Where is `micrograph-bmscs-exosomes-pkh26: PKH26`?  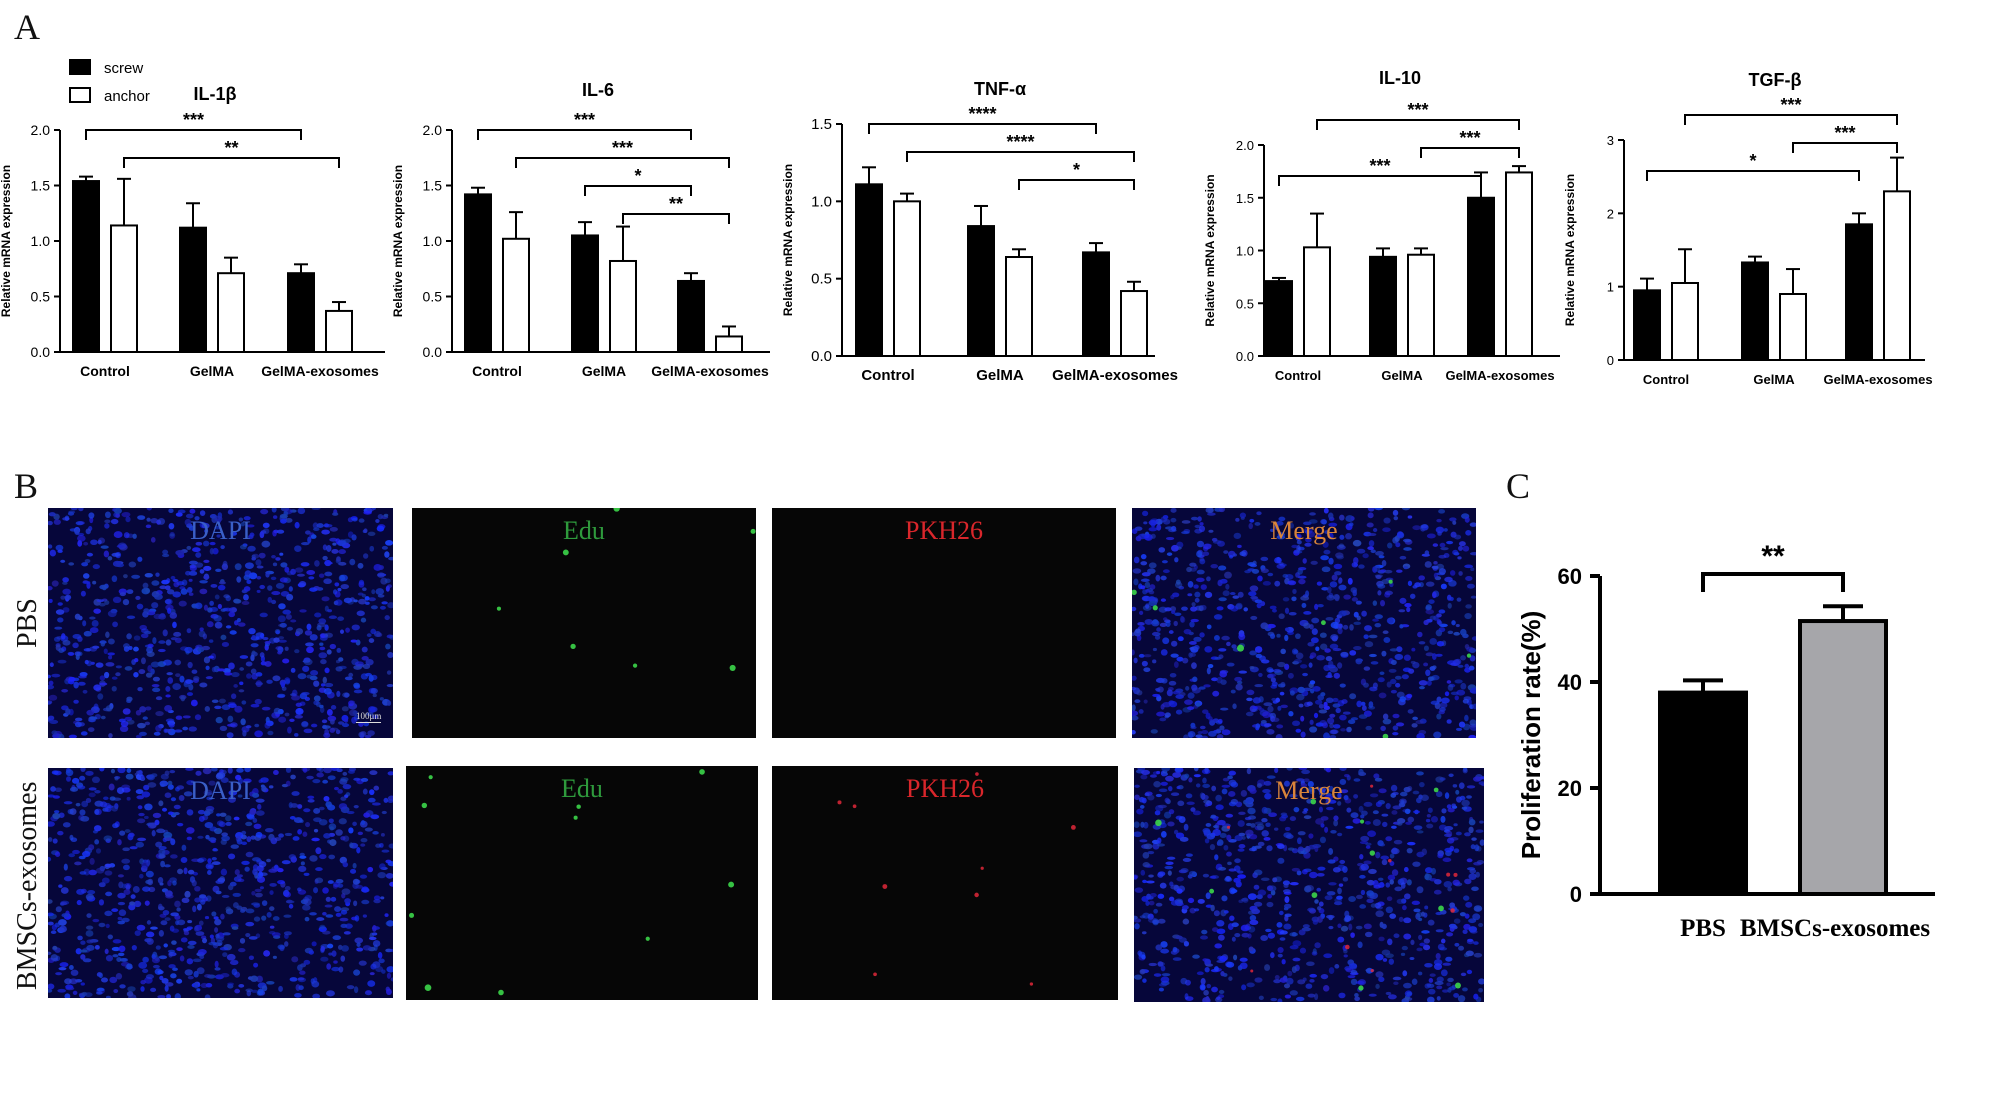 micrograph-bmscs-exosomes-pkh26: PKH26 is located at coordinates (945, 883).